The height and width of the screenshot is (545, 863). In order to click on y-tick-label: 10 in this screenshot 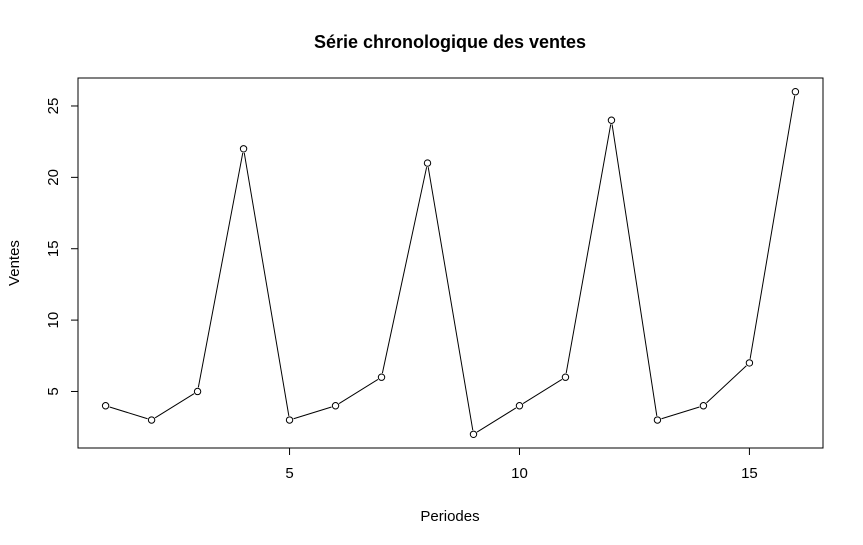, I will do `click(53, 320)`.